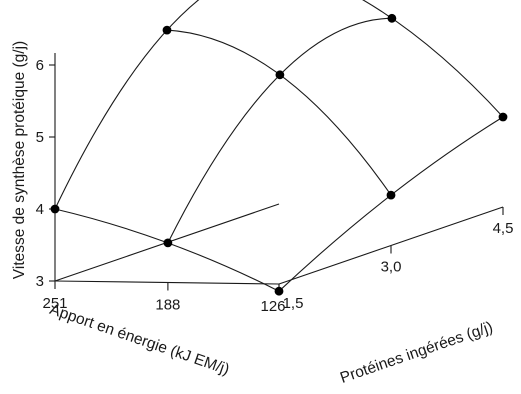 This screenshot has width=521, height=394. What do you see at coordinates (40, 281) in the screenshot?
I see `z-tick-label: 3` at bounding box center [40, 281].